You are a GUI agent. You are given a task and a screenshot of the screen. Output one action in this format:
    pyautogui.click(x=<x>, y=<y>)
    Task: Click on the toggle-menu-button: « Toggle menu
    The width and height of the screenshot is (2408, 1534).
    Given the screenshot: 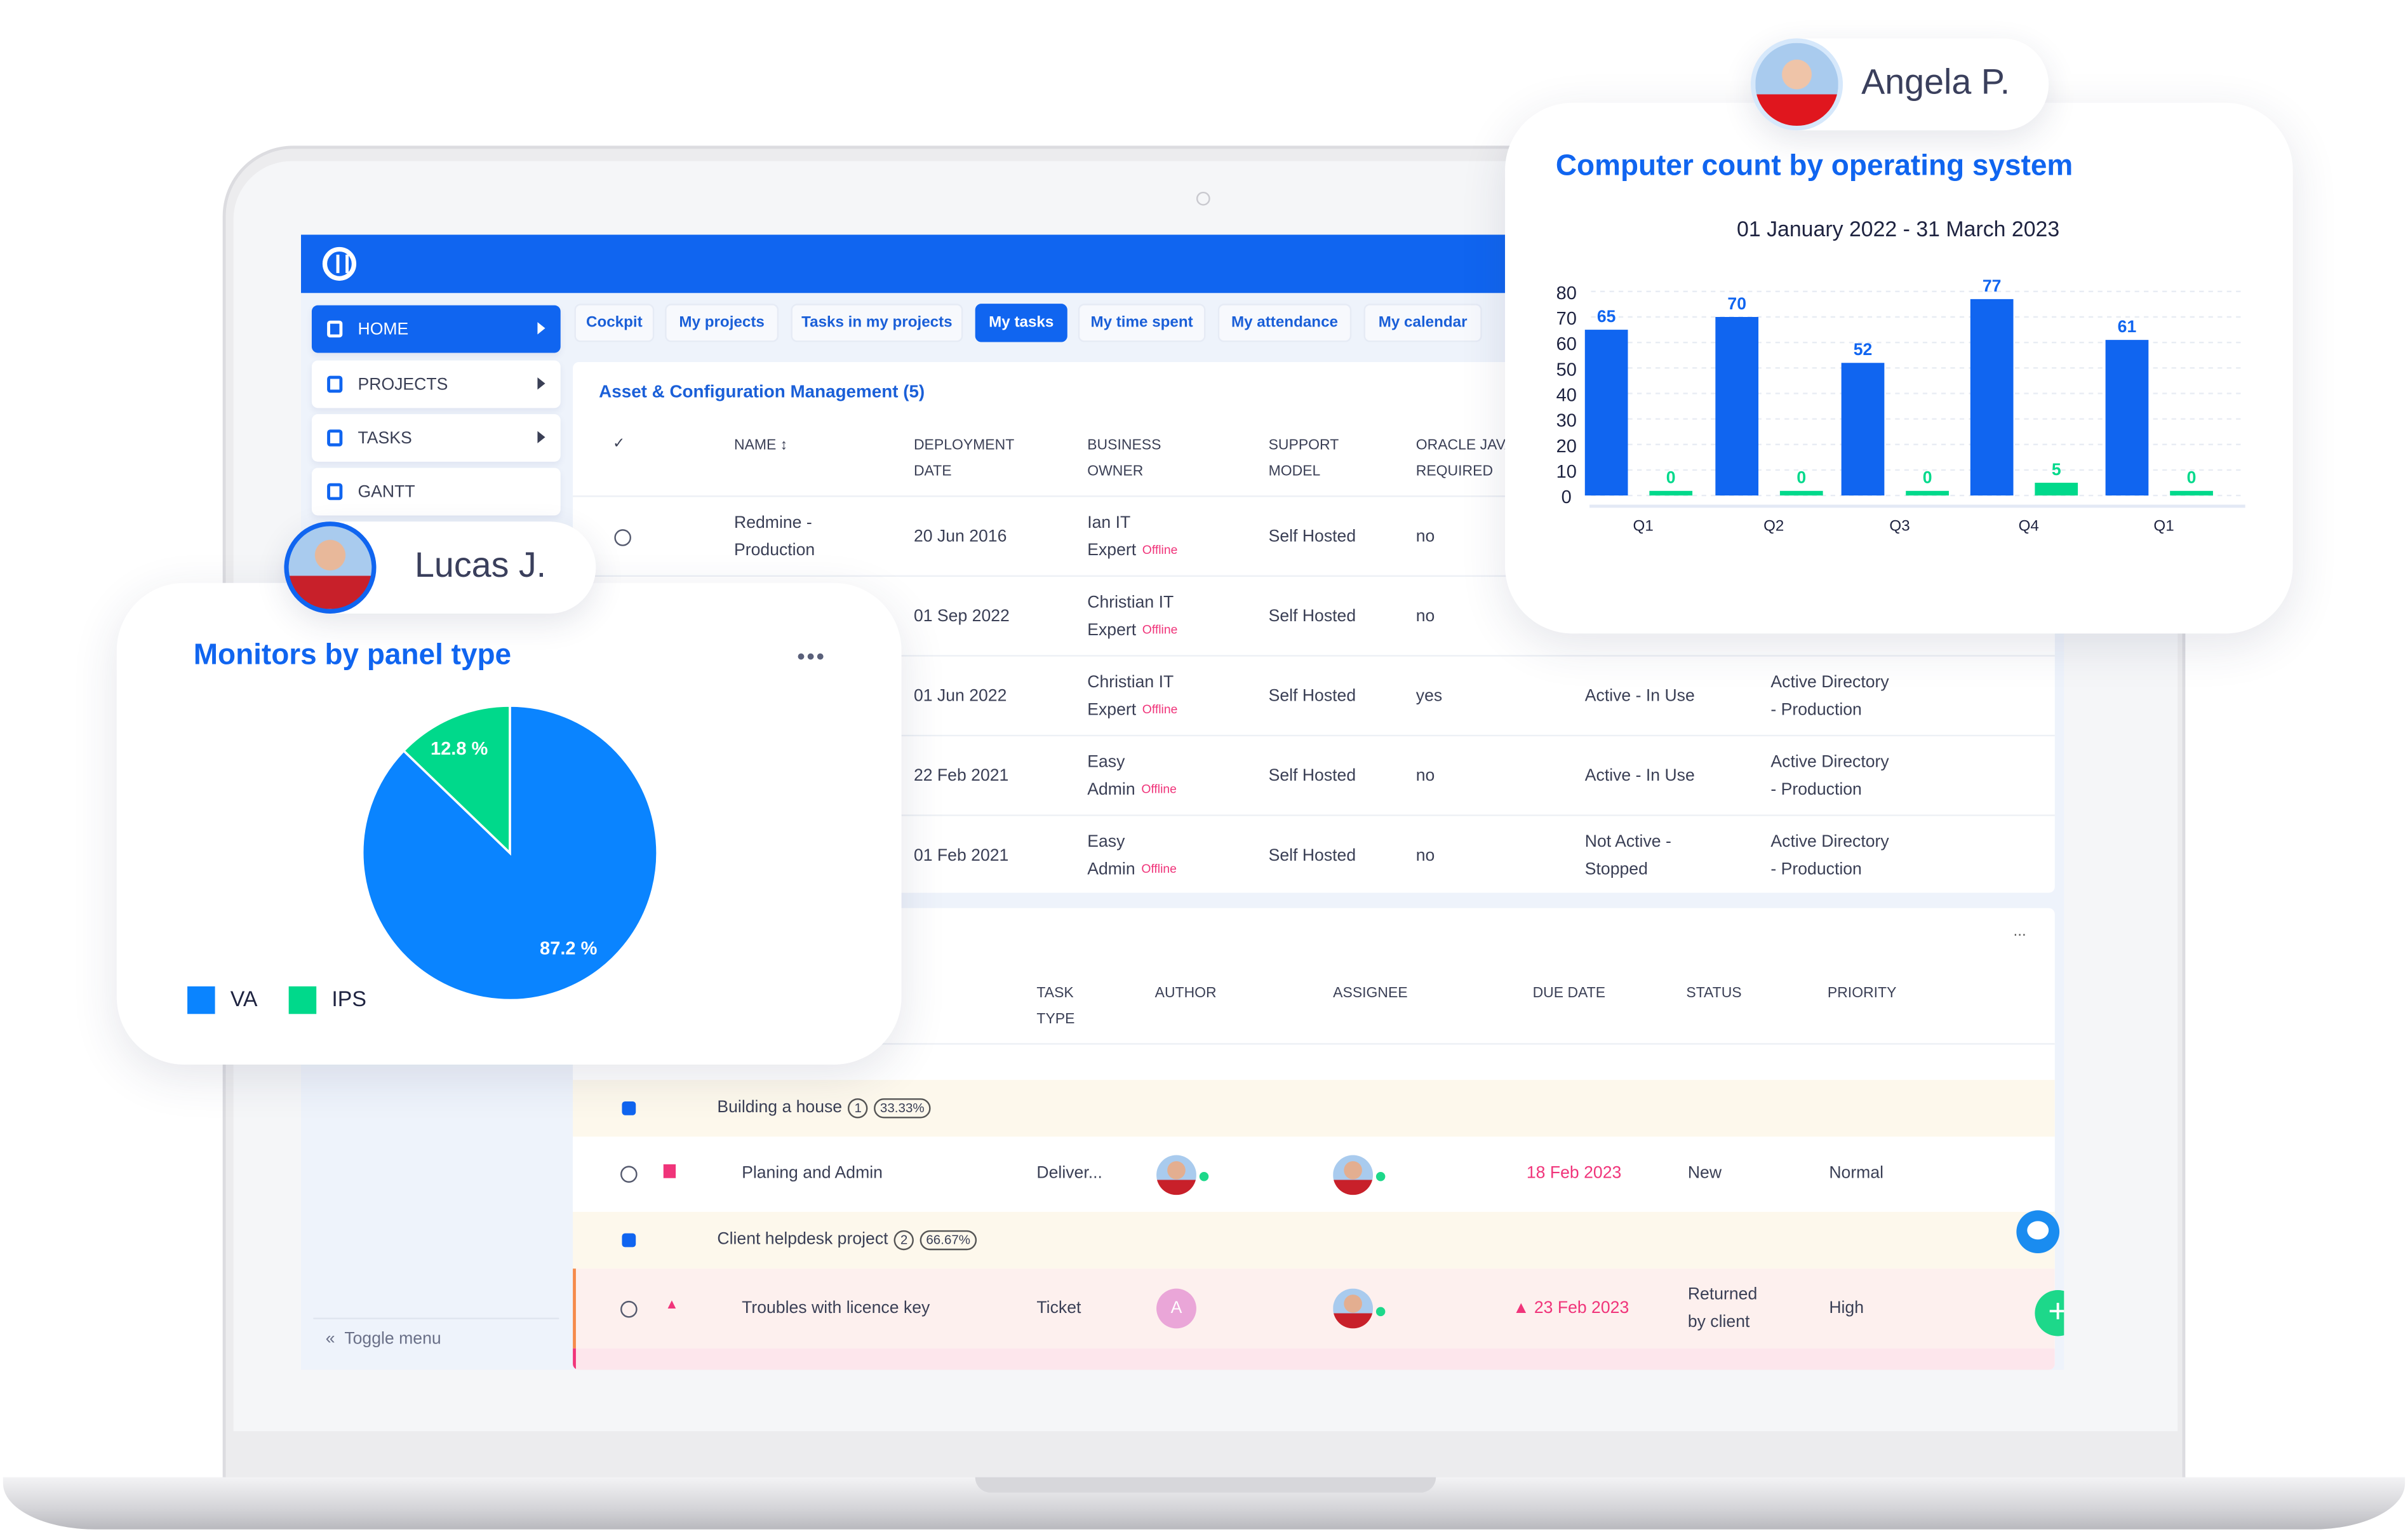 What is the action you would take?
    pyautogui.click(x=383, y=1339)
    